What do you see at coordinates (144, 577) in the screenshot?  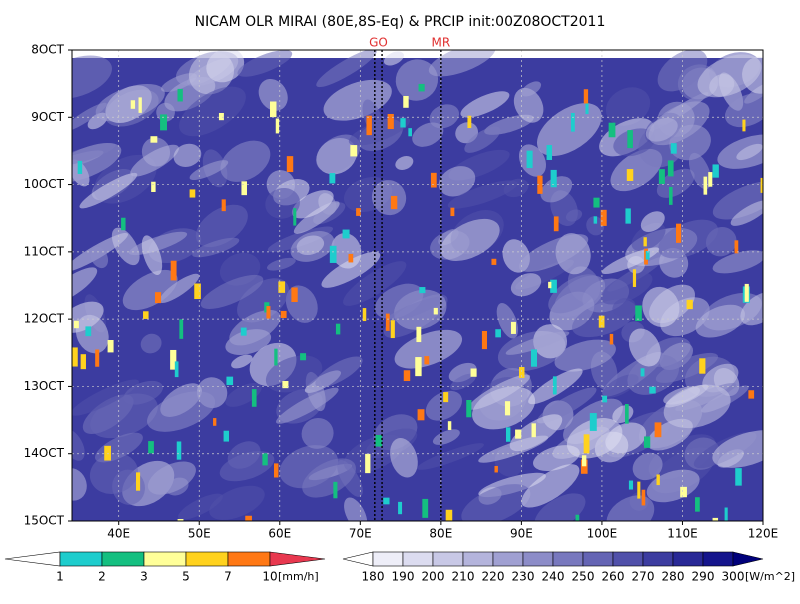 I see `colorbar-label: 3` at bounding box center [144, 577].